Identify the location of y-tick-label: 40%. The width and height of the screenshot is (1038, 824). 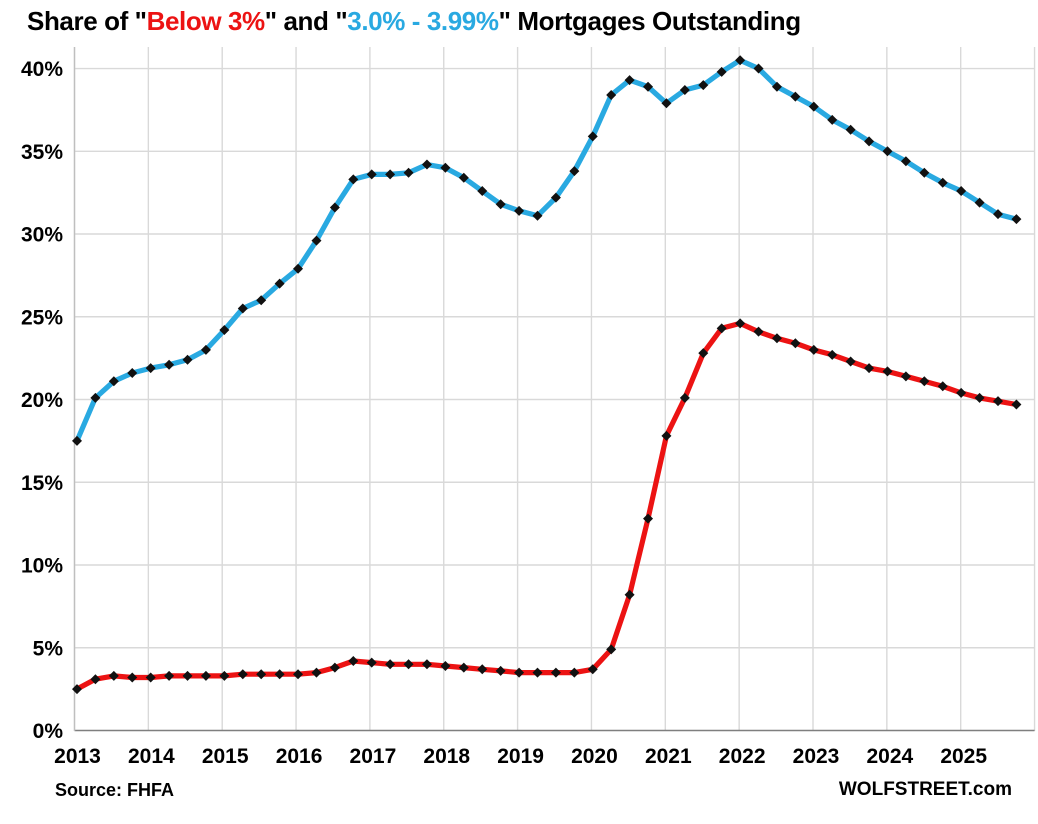
(42, 69).